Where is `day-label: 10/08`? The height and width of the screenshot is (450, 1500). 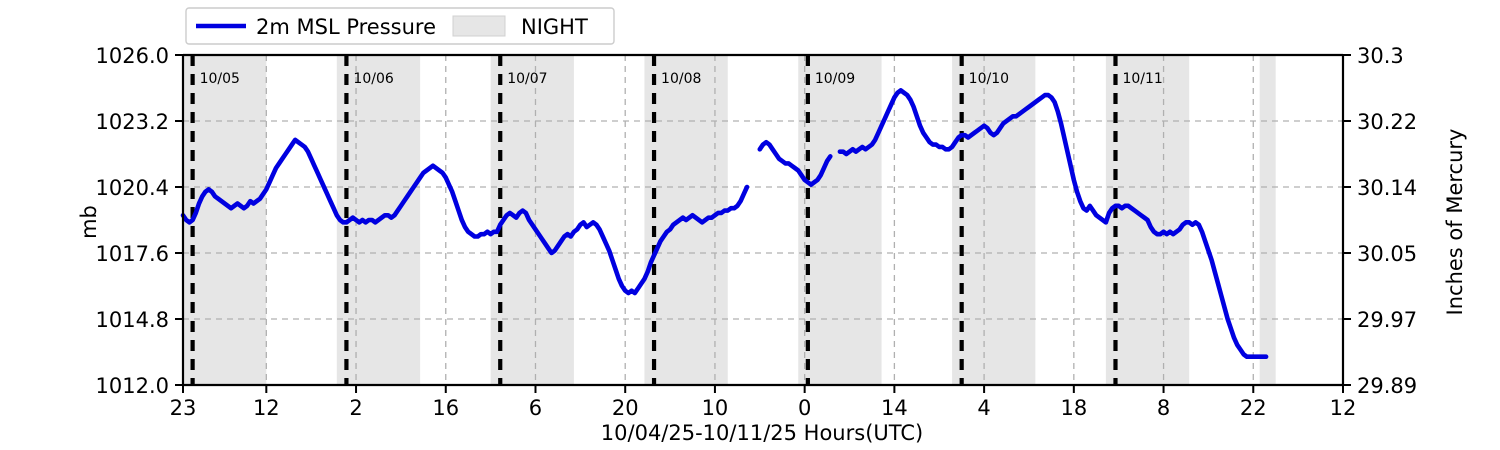 day-label: 10/08 is located at coordinates (681, 79).